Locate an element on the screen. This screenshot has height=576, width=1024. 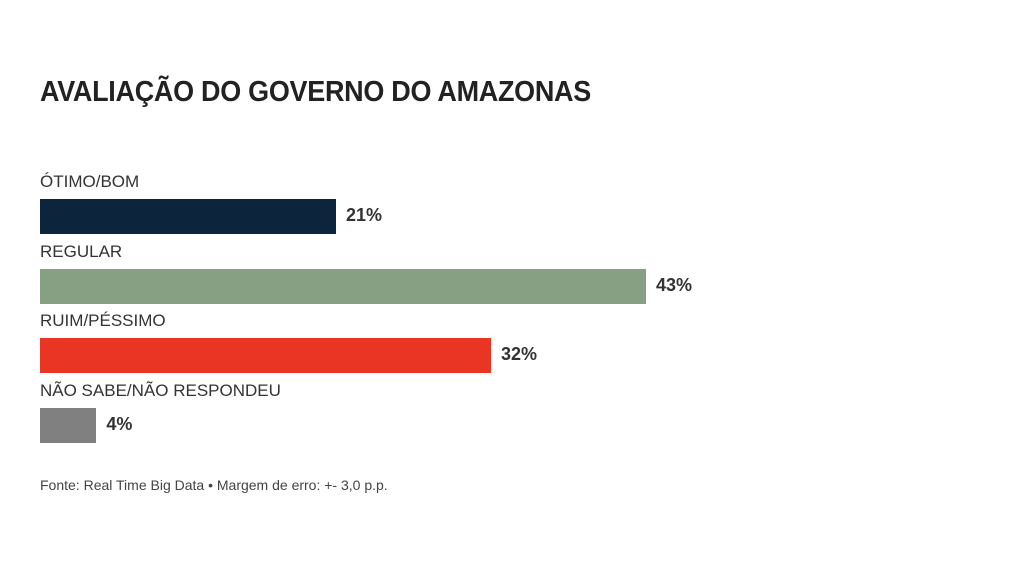
data-label: 32% is located at coordinates (518, 354).